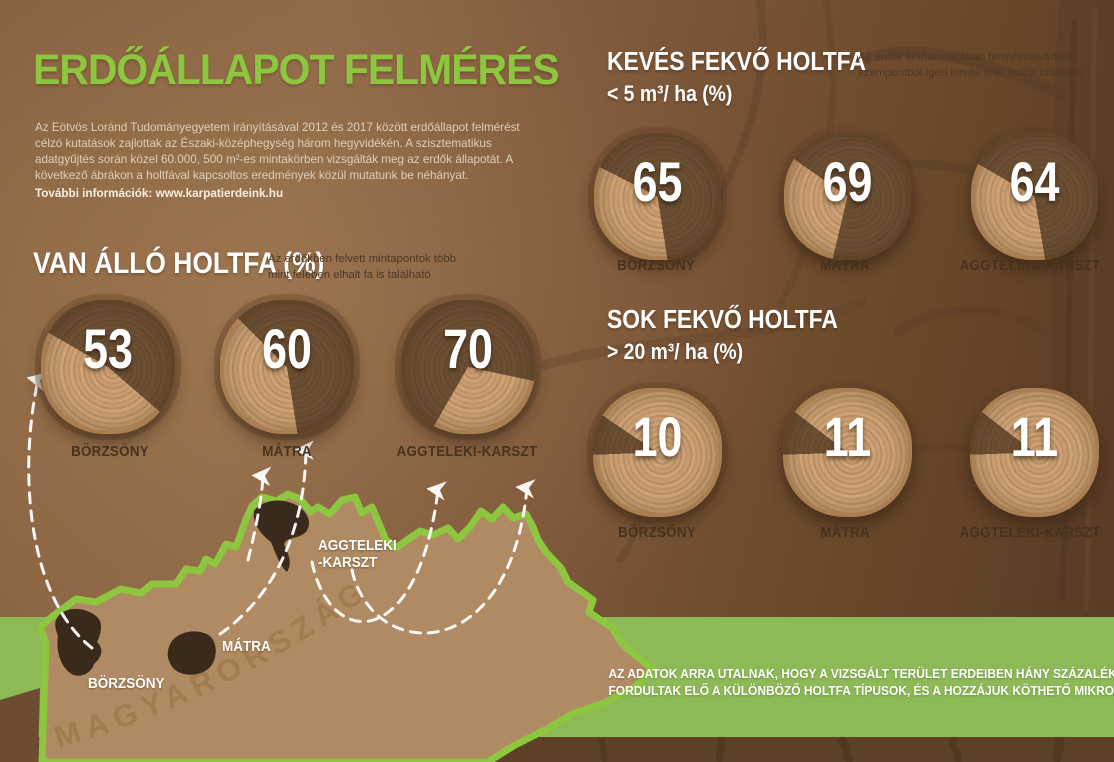 This screenshot has height=762, width=1114. I want to click on section-heading-sok-fekvo: SOK FEKVŐ HOLTFA, so click(722, 319).